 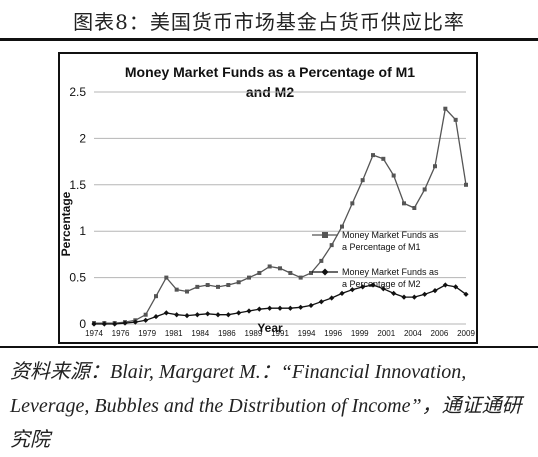 What do you see at coordinates (381, 247) in the screenshot?
I see `legend-label-line2: a Percentage of M1` at bounding box center [381, 247].